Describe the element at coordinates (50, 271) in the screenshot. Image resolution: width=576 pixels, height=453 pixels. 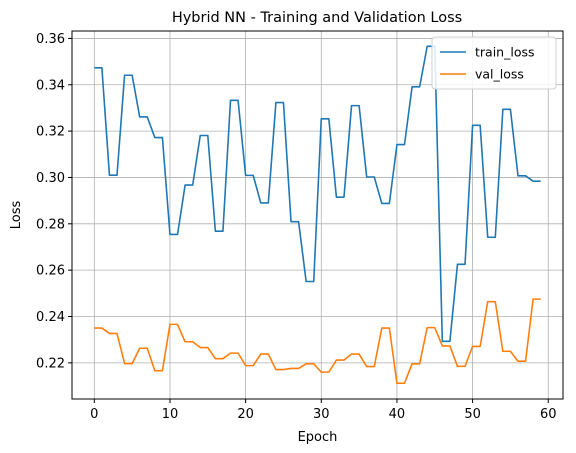
I see `y-tick-label: 0.26` at that location.